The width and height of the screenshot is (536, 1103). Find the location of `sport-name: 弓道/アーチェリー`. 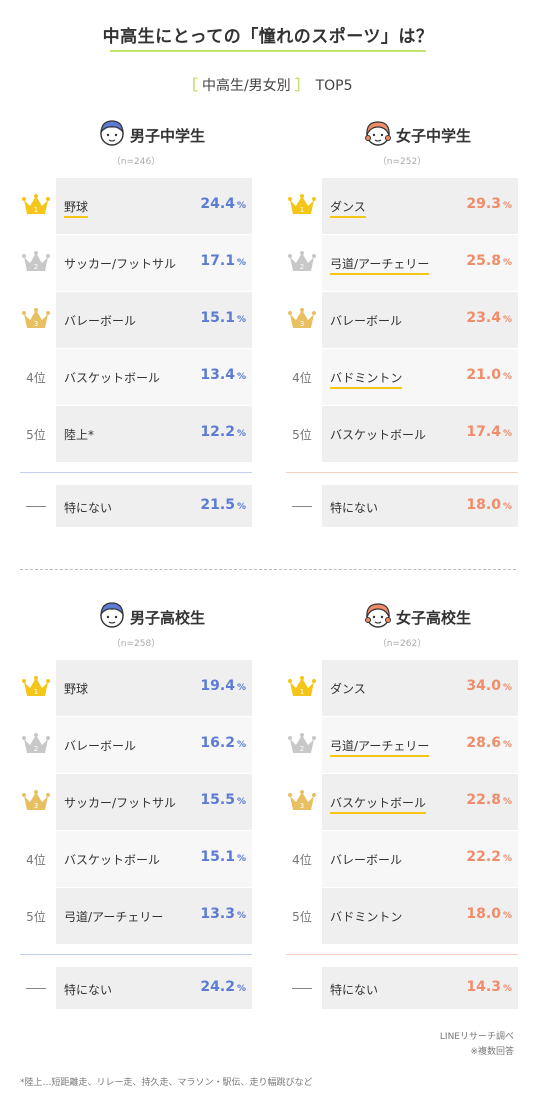

sport-name: 弓道/アーチェリー is located at coordinates (114, 917).